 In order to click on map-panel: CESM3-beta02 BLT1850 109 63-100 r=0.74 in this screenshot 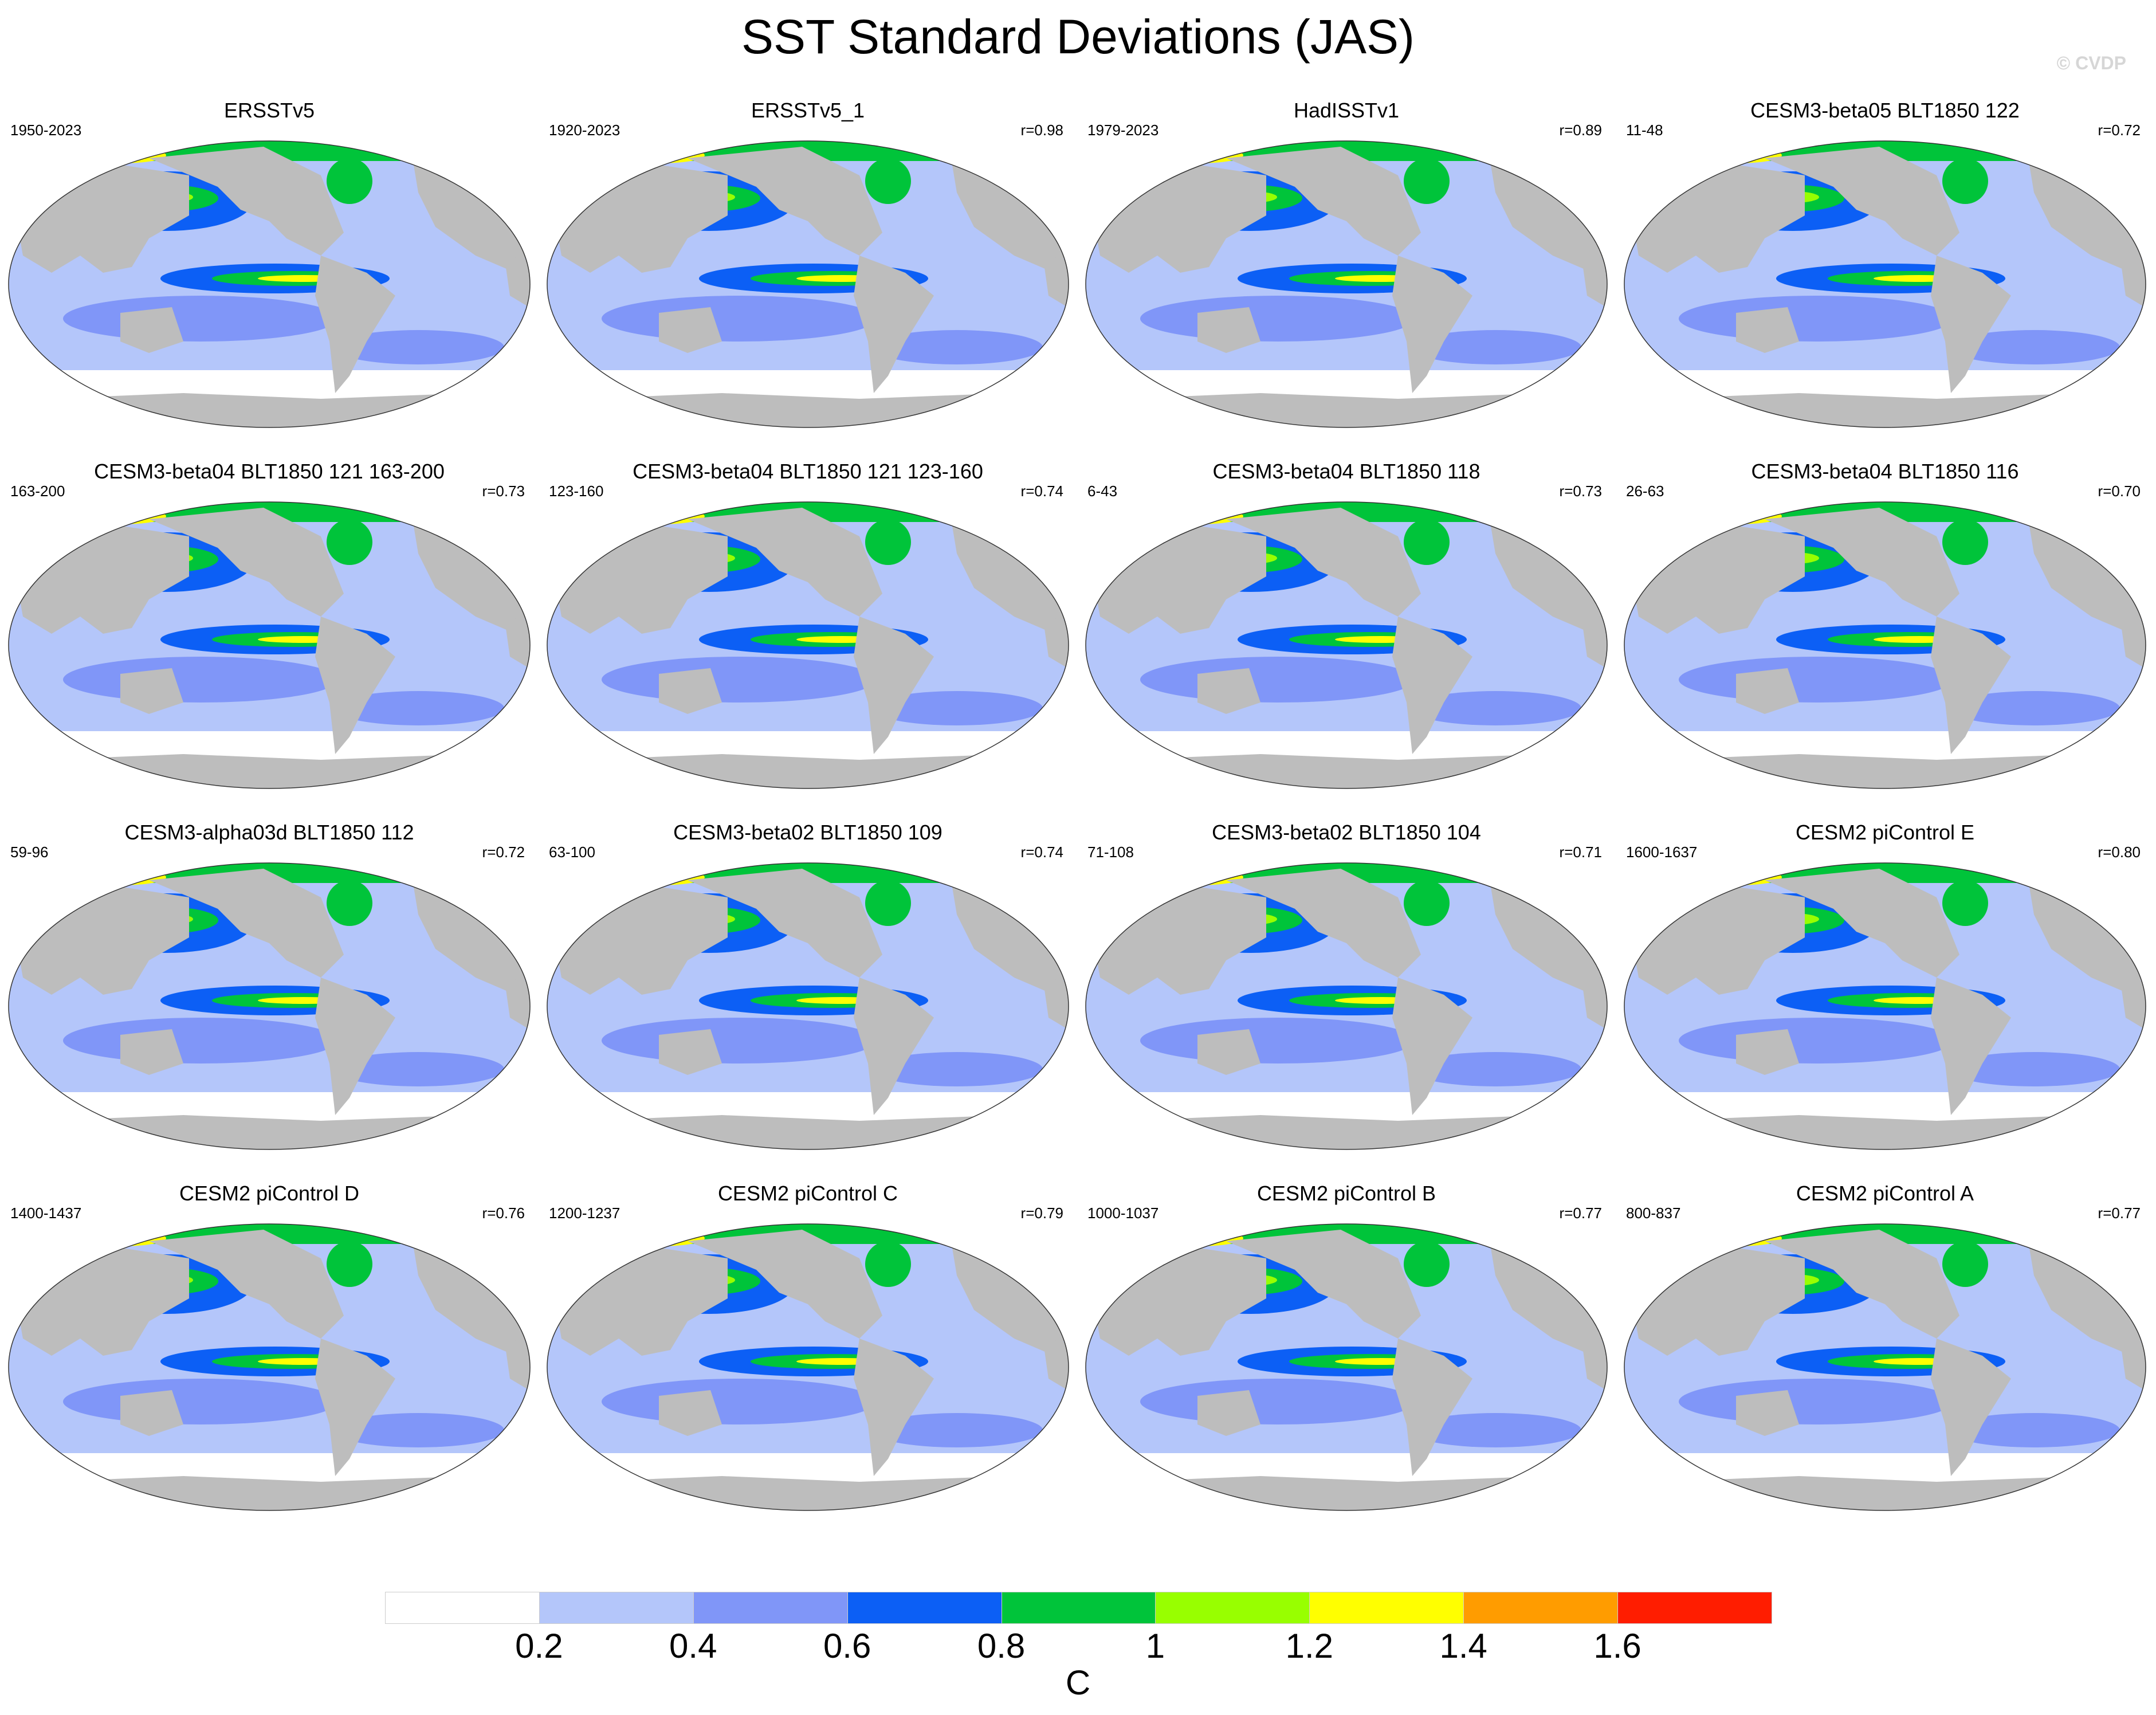, I will do `click(808, 1002)`.